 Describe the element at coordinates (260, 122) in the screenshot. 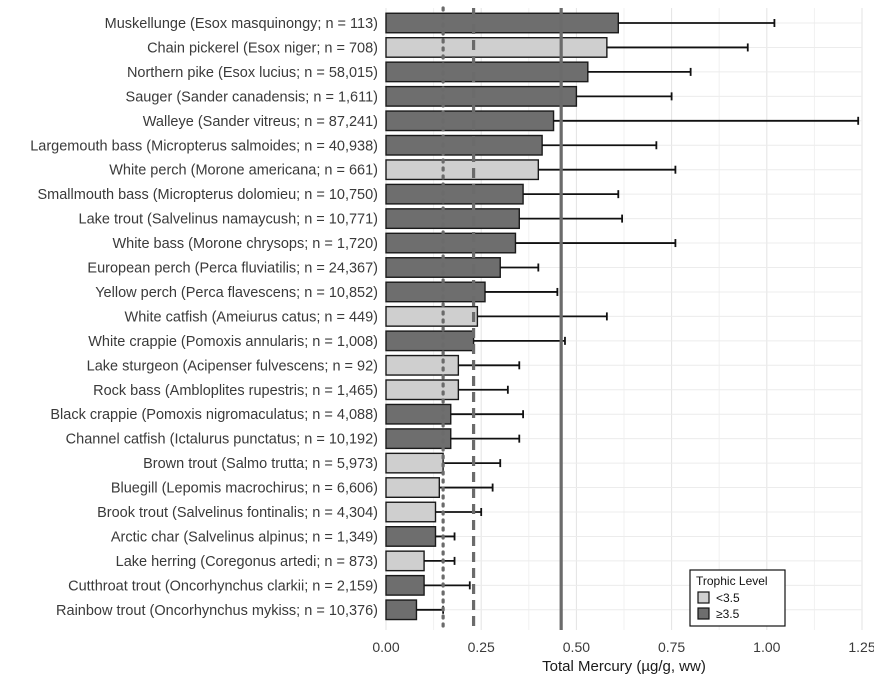

I see `category-label: Walleye (Sander vitreus; n = 87,241)` at that location.